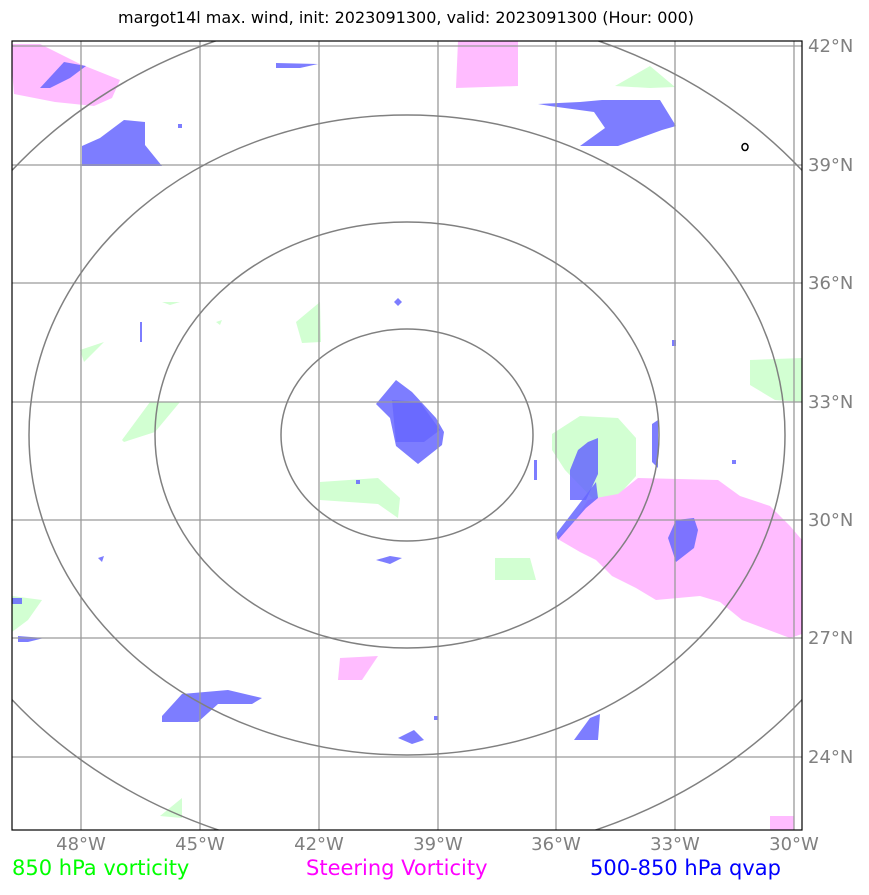 This screenshot has width=869, height=895. I want to click on lon-label: 48°W, so click(81, 844).